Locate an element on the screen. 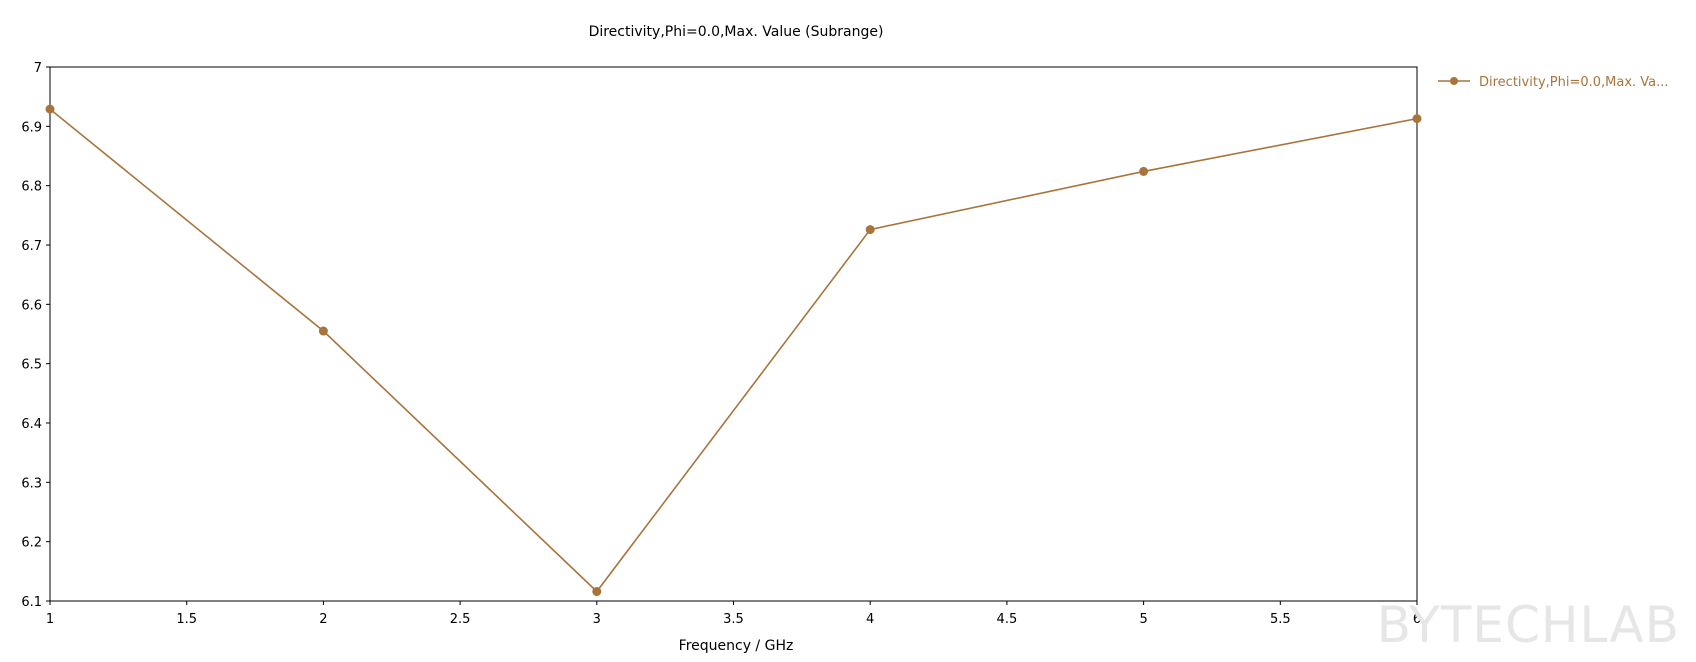 Image resolution: width=1696 pixels, height=662 pixels. x-axis-label: Frequency / GHz is located at coordinates (736, 646).